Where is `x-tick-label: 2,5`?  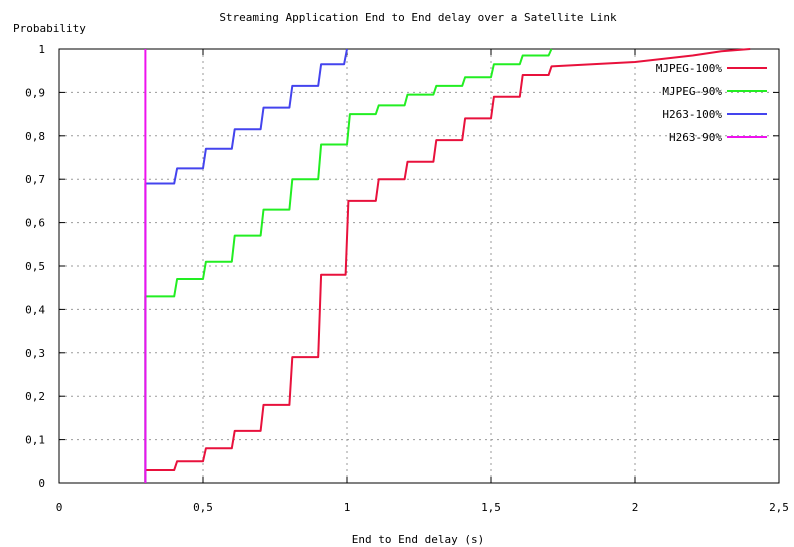
x-tick-label: 2,5 is located at coordinates (779, 507).